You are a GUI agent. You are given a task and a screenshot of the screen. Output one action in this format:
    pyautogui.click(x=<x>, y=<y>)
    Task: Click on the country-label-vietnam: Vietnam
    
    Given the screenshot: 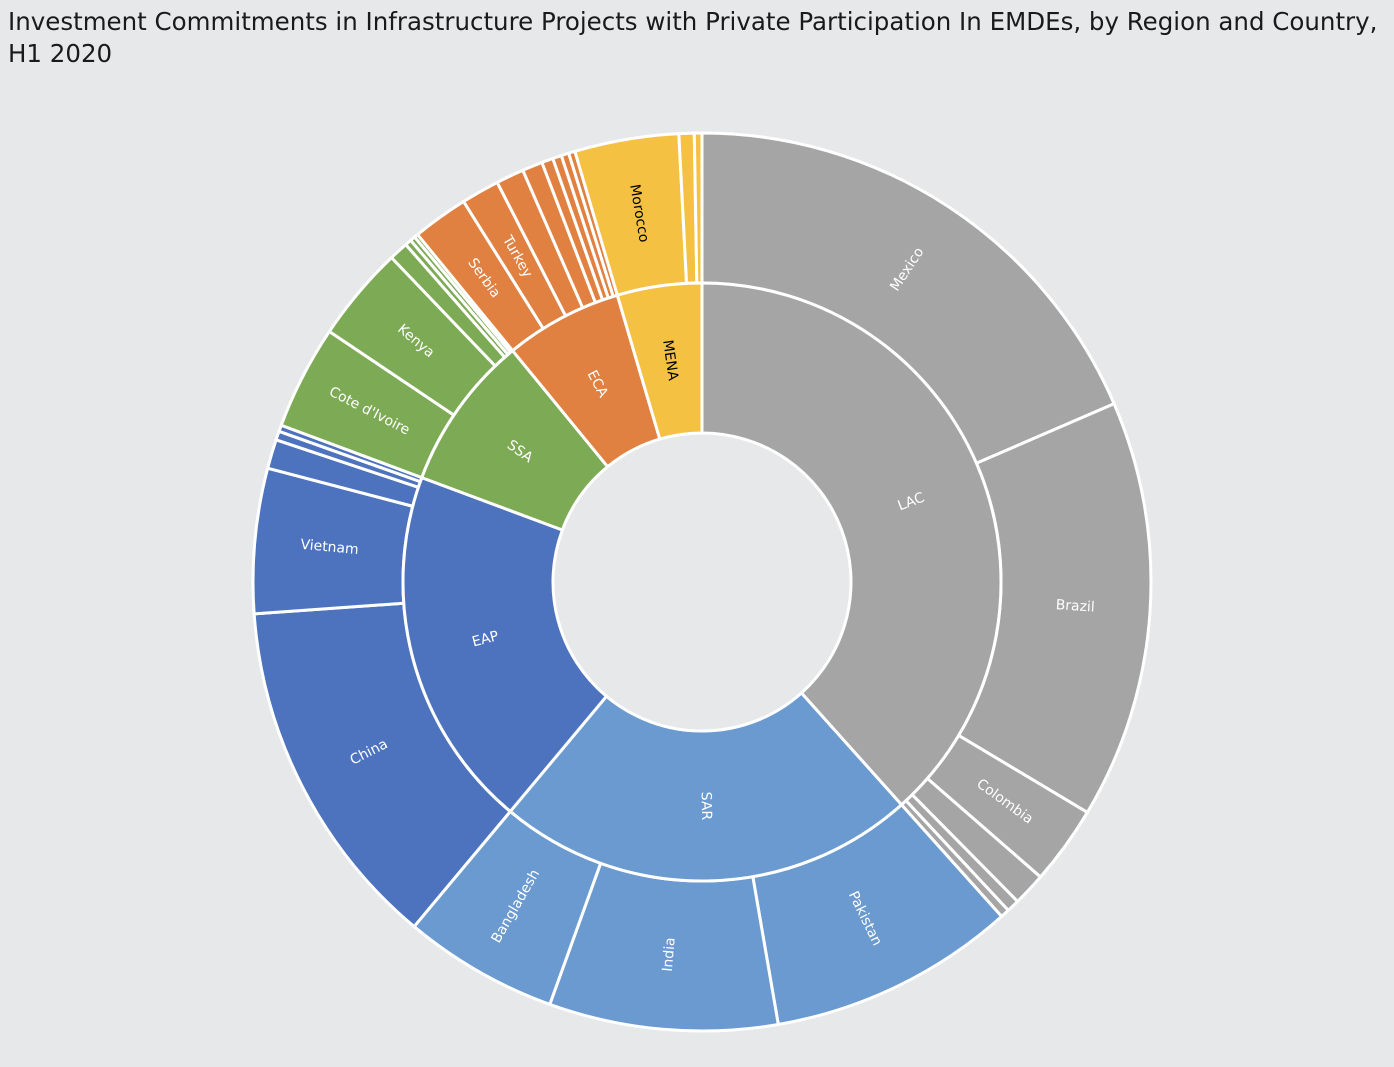 What is the action you would take?
    pyautogui.click(x=330, y=547)
    